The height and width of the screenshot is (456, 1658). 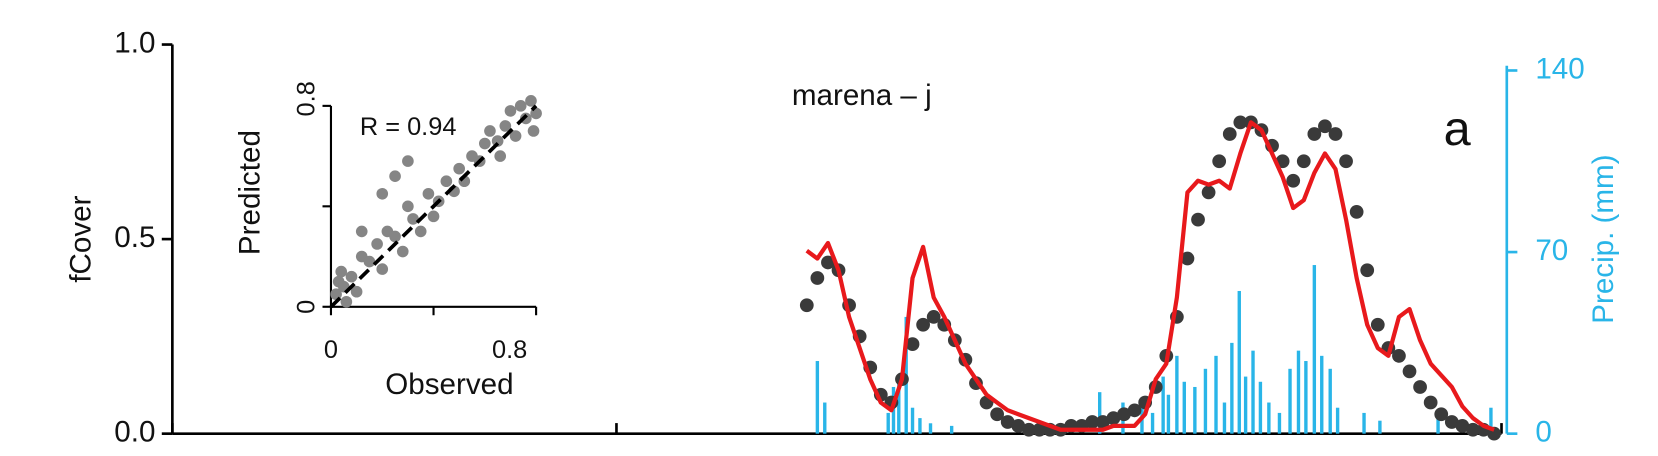 What do you see at coordinates (134, 42) in the screenshot?
I see `y-tick-label: 1.0` at bounding box center [134, 42].